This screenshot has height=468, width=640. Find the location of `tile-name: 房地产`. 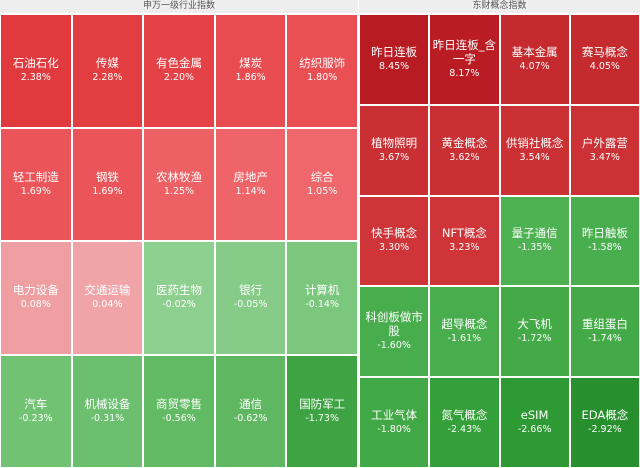

tile-name: 房地产 is located at coordinates (250, 176).